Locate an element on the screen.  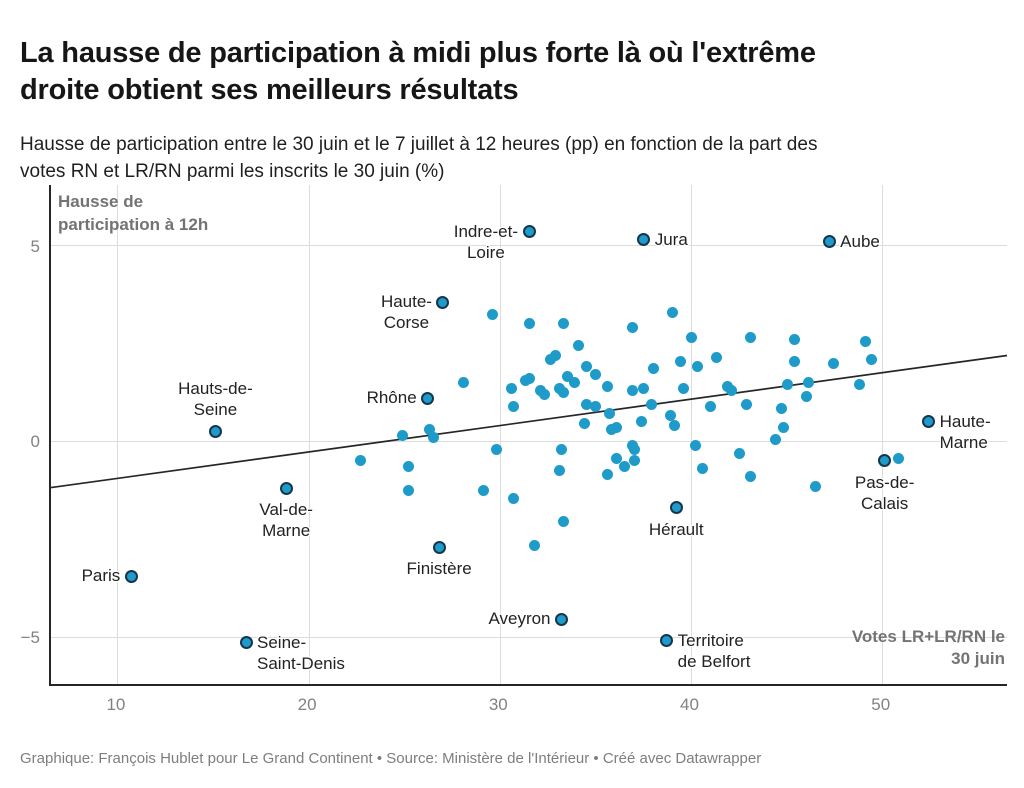
x-axis-title: Votes LR+LR/RN le 30 juin is located at coordinates (928, 647).